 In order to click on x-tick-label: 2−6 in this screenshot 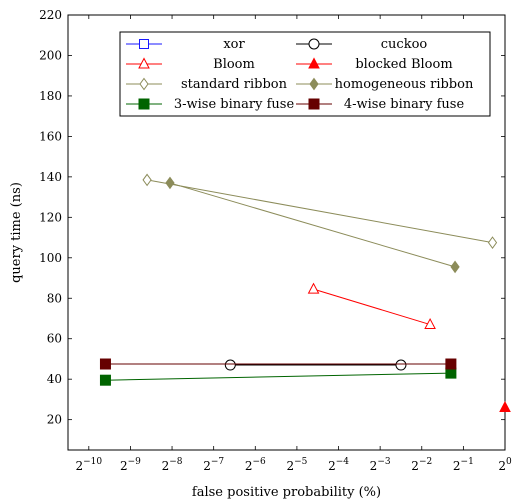, I will do `click(255, 465)`.